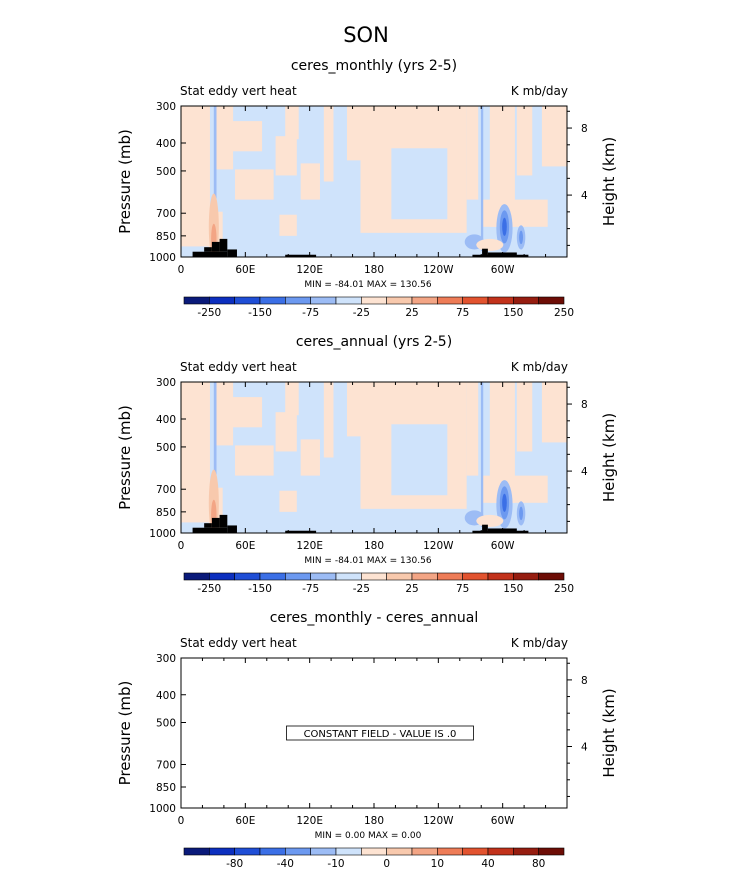 Image resolution: width=733 pixels, height=872 pixels. What do you see at coordinates (513, 589) in the screenshot?
I see `colorbar-label: 150` at bounding box center [513, 589].